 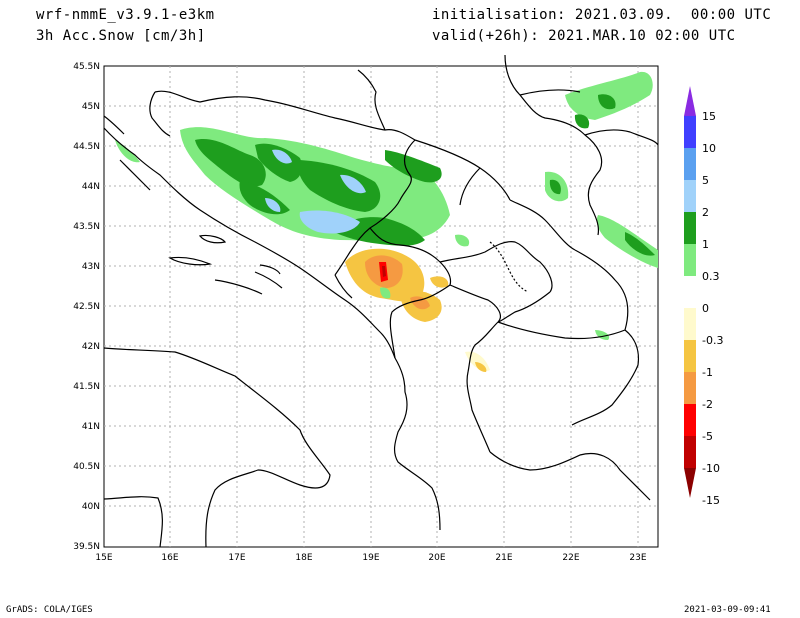 What do you see at coordinates (91, 107) in the screenshot?
I see `lat-tick-label: 45N` at bounding box center [91, 107].